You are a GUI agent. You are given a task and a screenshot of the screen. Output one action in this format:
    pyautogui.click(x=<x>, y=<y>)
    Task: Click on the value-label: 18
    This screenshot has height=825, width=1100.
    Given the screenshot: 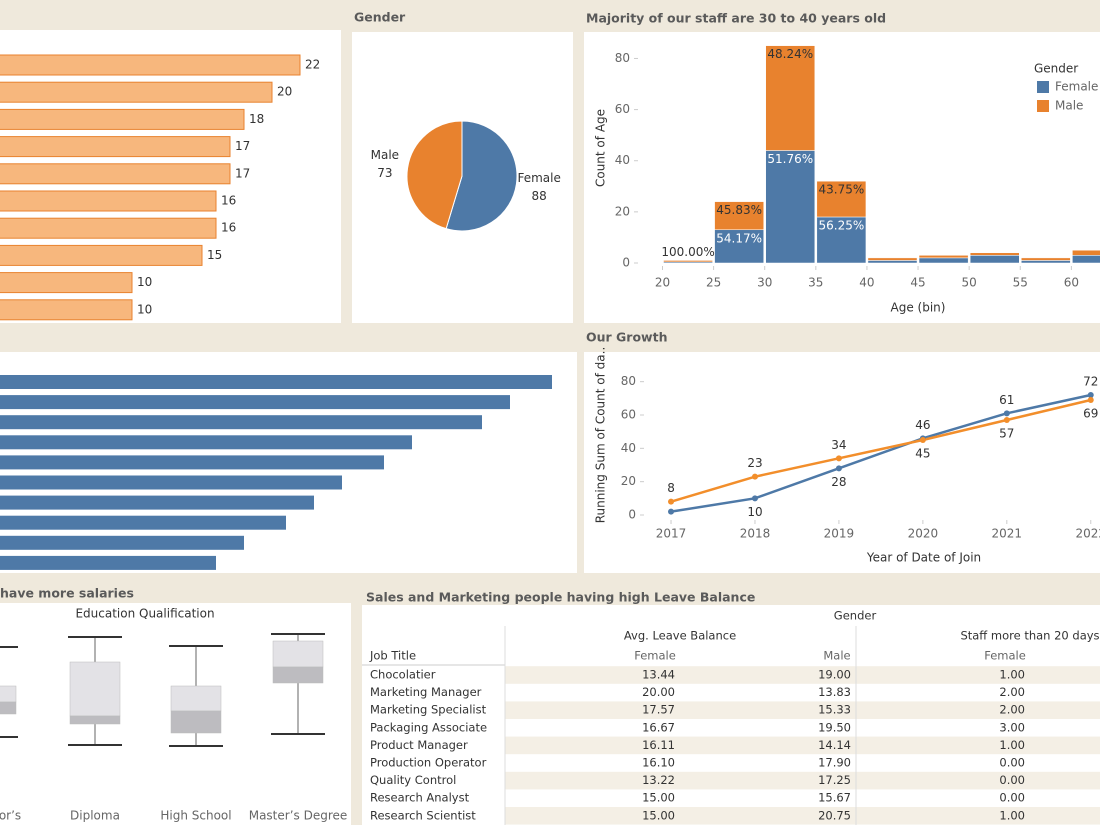 What is the action you would take?
    pyautogui.click(x=256, y=119)
    